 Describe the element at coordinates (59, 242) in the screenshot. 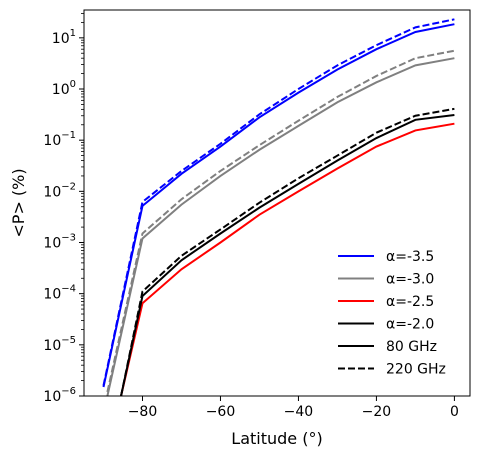

I see `y-tick-label: 10⁻³` at that location.